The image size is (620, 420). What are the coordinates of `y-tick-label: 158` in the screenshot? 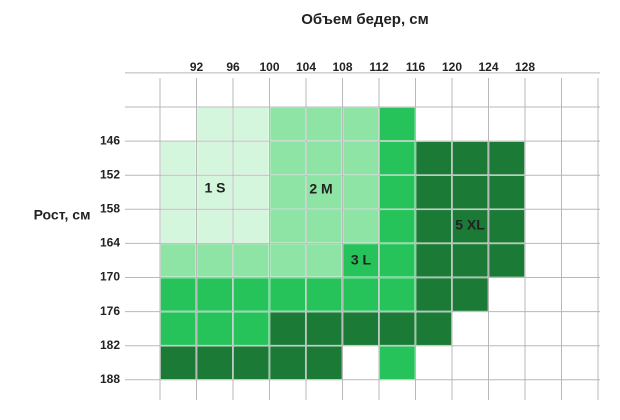 It's located at (110, 208).